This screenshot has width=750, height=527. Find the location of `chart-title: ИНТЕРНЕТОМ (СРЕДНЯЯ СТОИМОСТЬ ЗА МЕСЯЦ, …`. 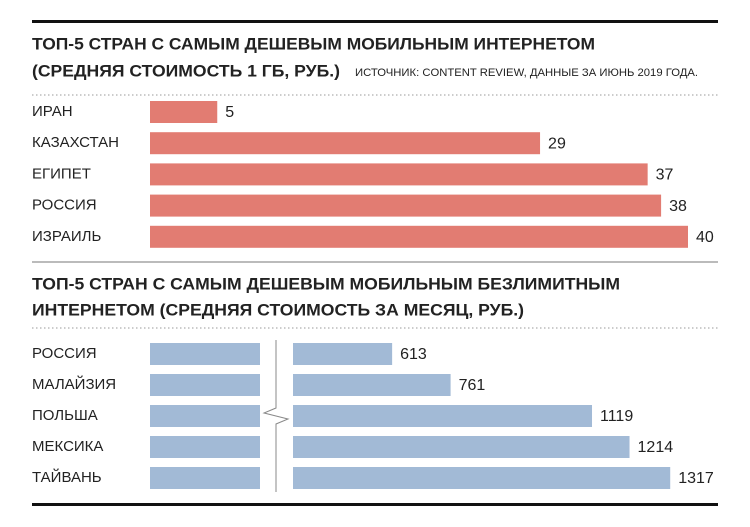

chart-title: ИНТЕРНЕТОМ (СРЕДНЯЯ СТОИМОСТЬ ЗА МЕСЯЦ, … is located at coordinates (278, 309).